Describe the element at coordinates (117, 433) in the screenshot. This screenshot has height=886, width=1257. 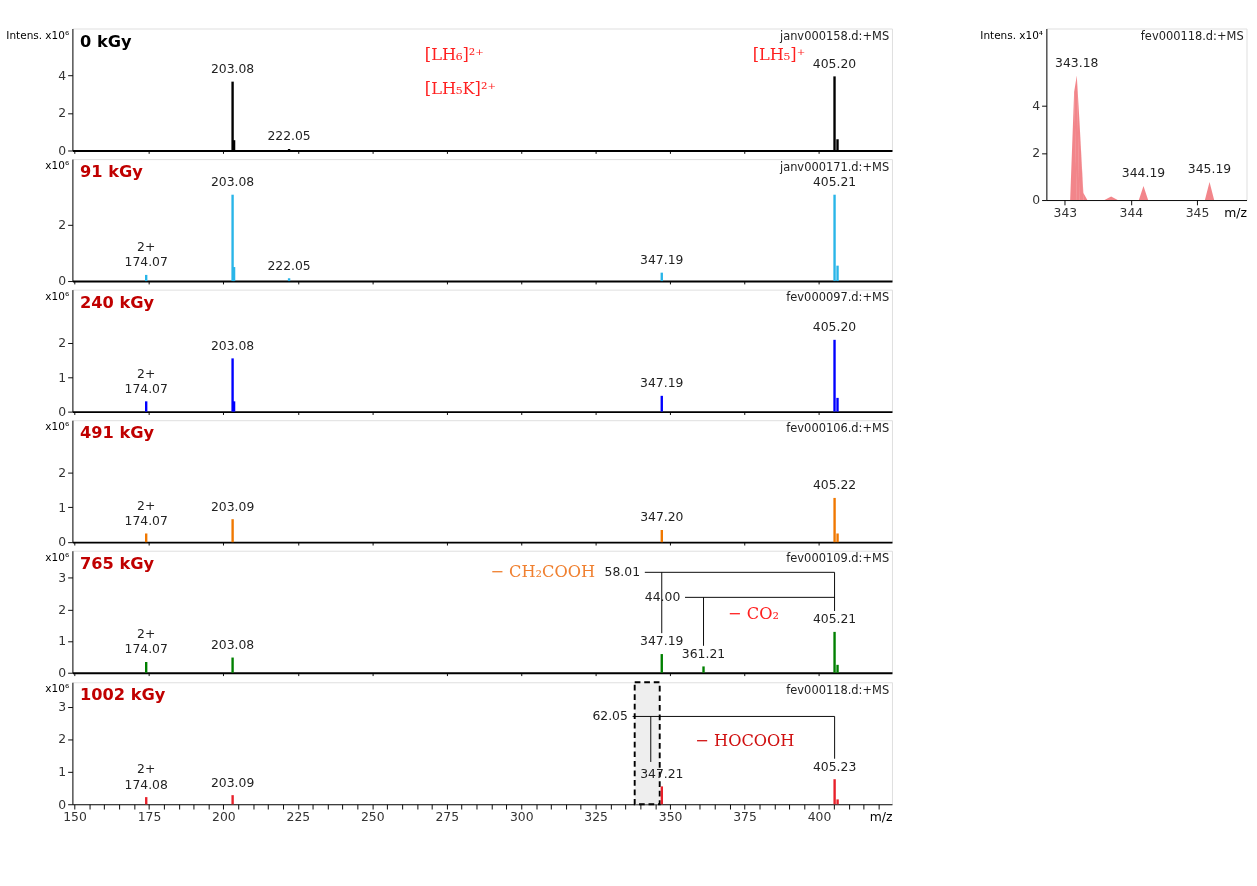
I see `chart-title: 491 kGy` at that location.